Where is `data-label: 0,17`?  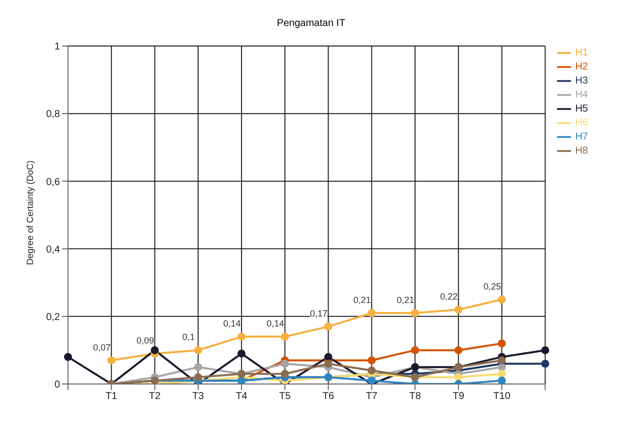 data-label: 0,17 is located at coordinates (319, 313).